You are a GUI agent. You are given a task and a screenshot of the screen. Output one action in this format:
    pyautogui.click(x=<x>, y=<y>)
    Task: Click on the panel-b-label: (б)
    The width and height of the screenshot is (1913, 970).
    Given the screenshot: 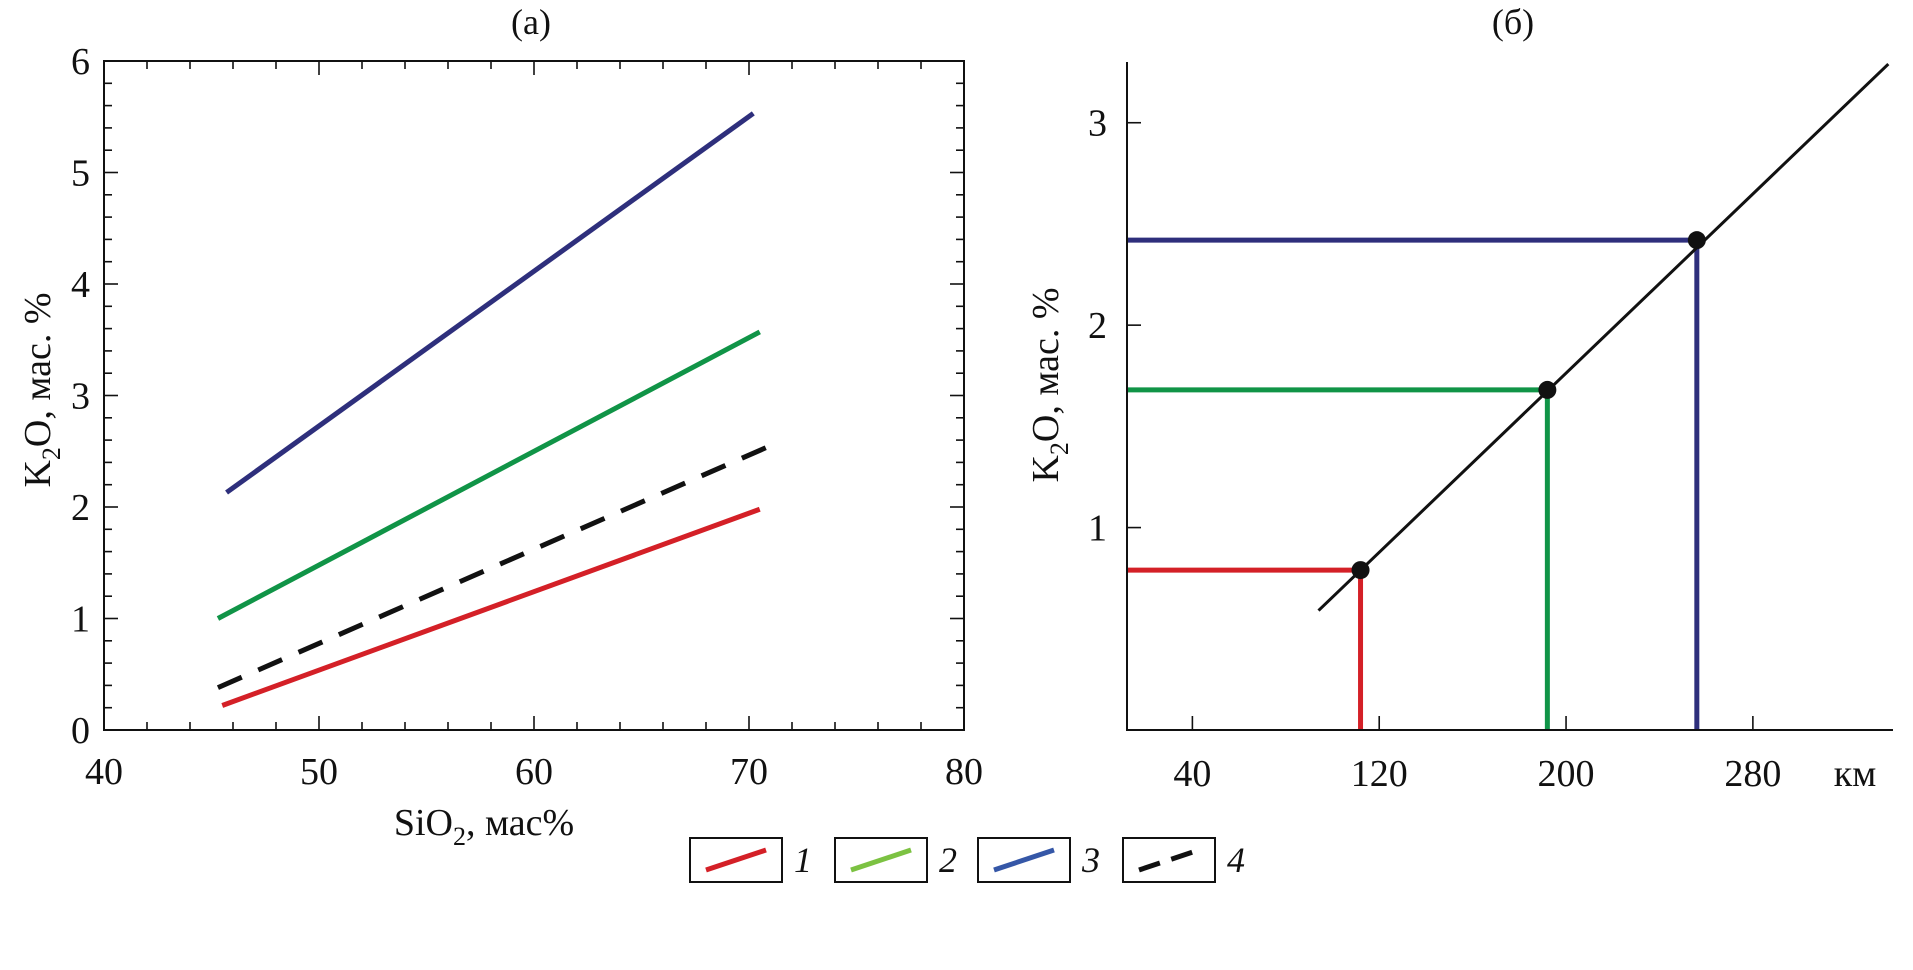 What is the action you would take?
    pyautogui.click(x=1513, y=22)
    